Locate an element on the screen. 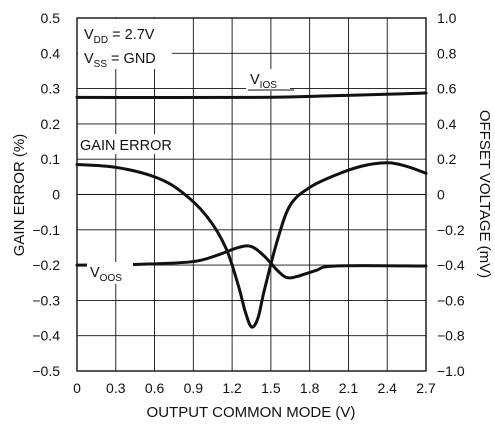 The image size is (495, 430). x-tick-label: 1.8 is located at coordinates (310, 388).